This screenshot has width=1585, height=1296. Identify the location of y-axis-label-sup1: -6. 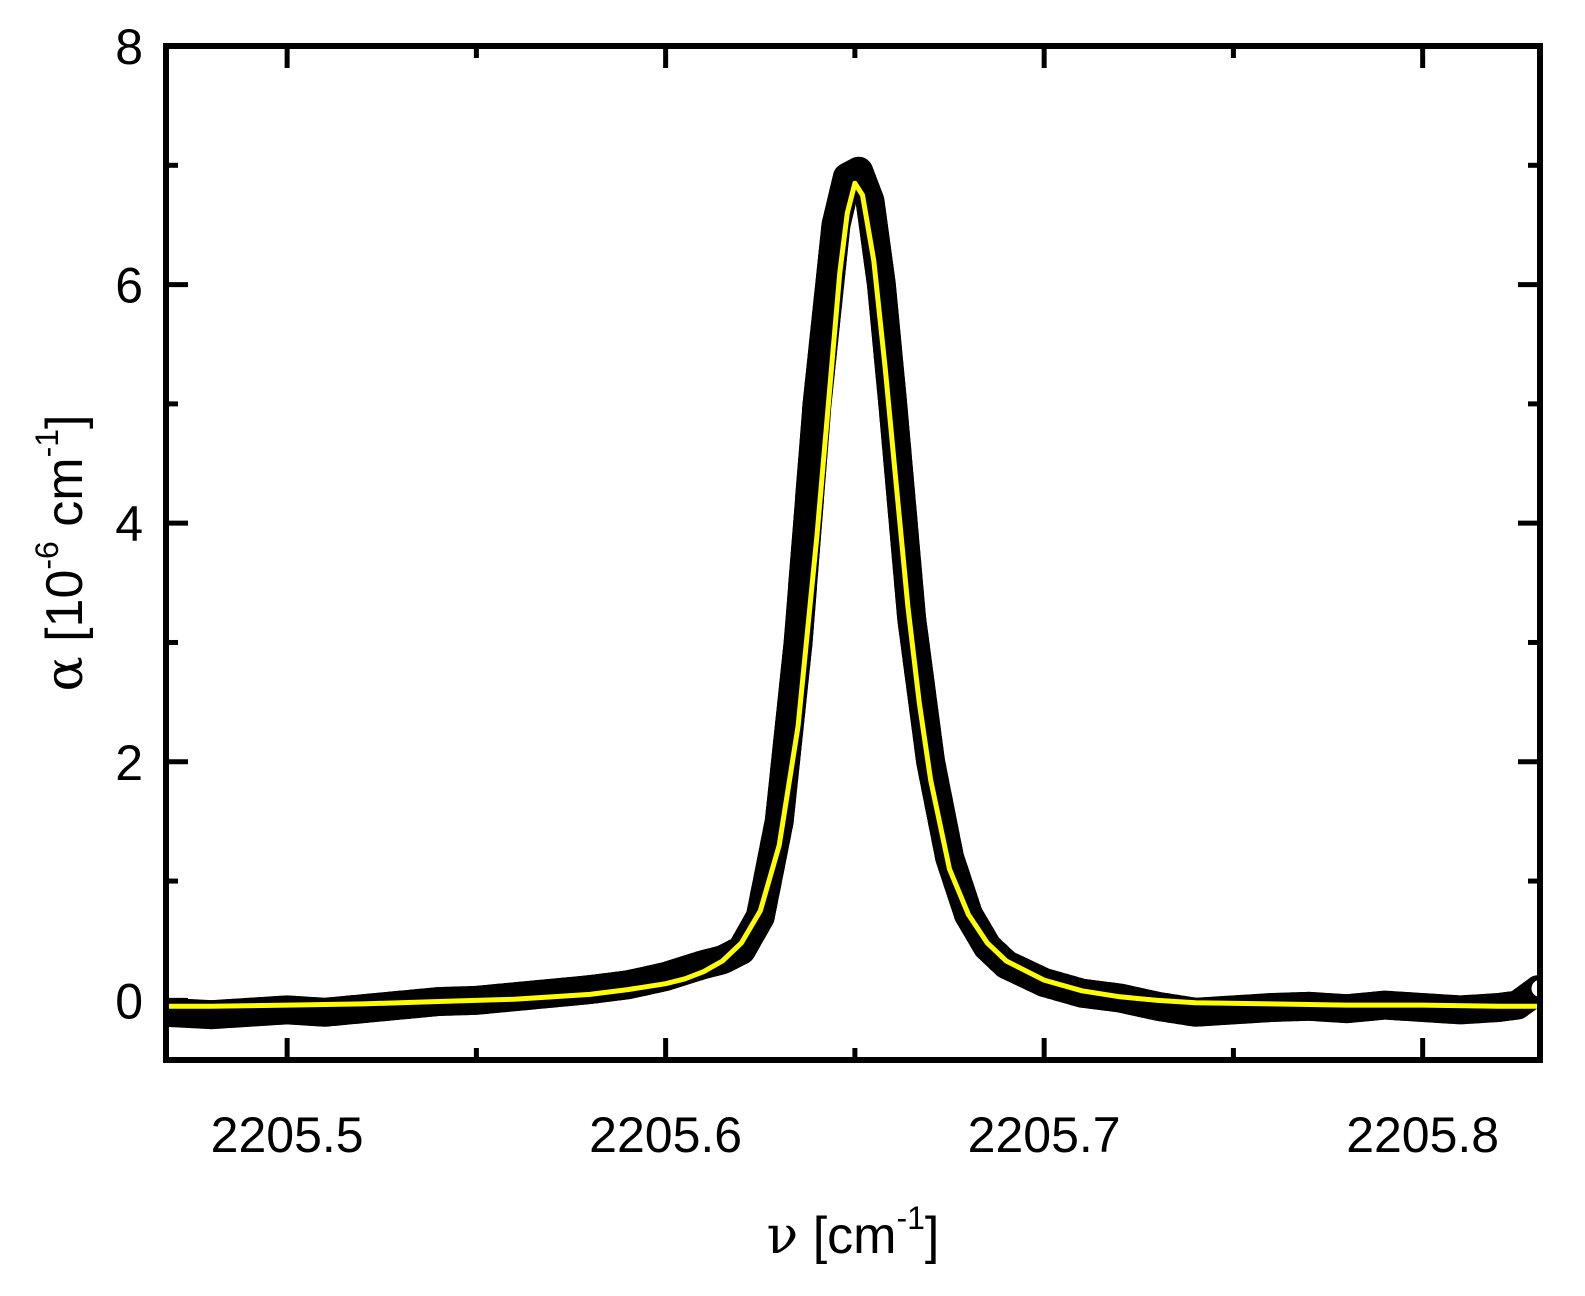
(47, 555).